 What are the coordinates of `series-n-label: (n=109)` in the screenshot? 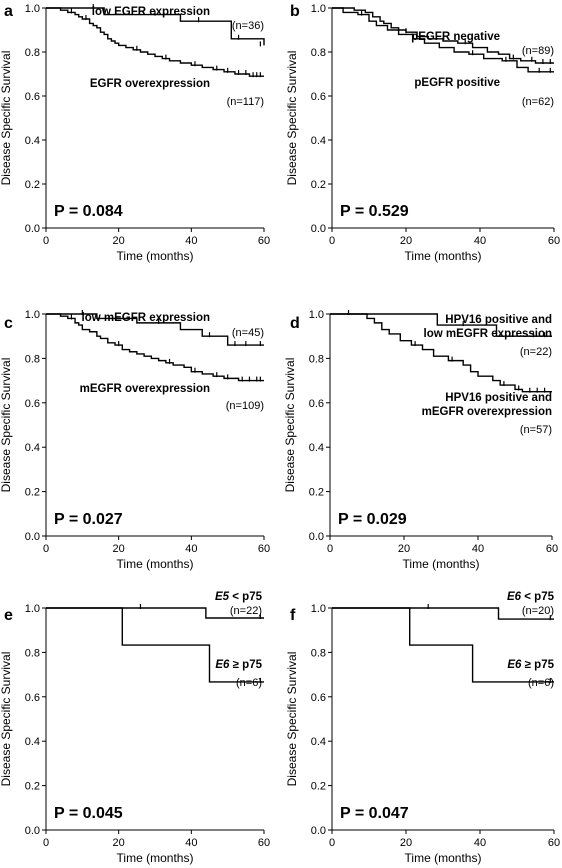 It's located at (245, 406).